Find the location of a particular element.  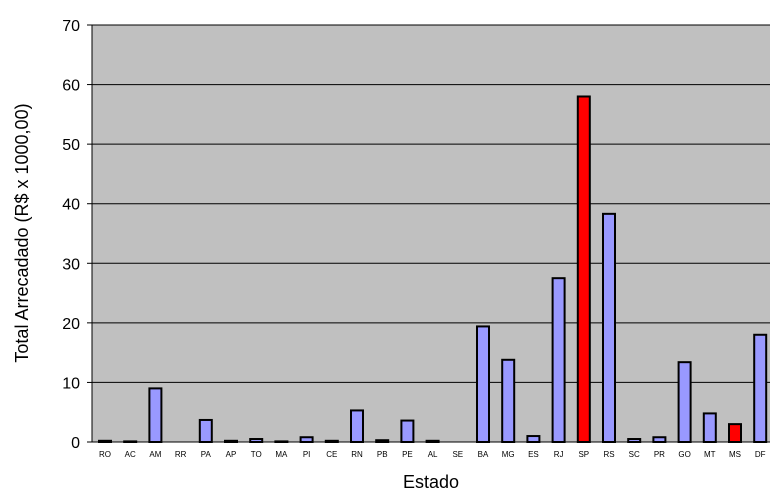

x-tick-label: PB is located at coordinates (382, 454).